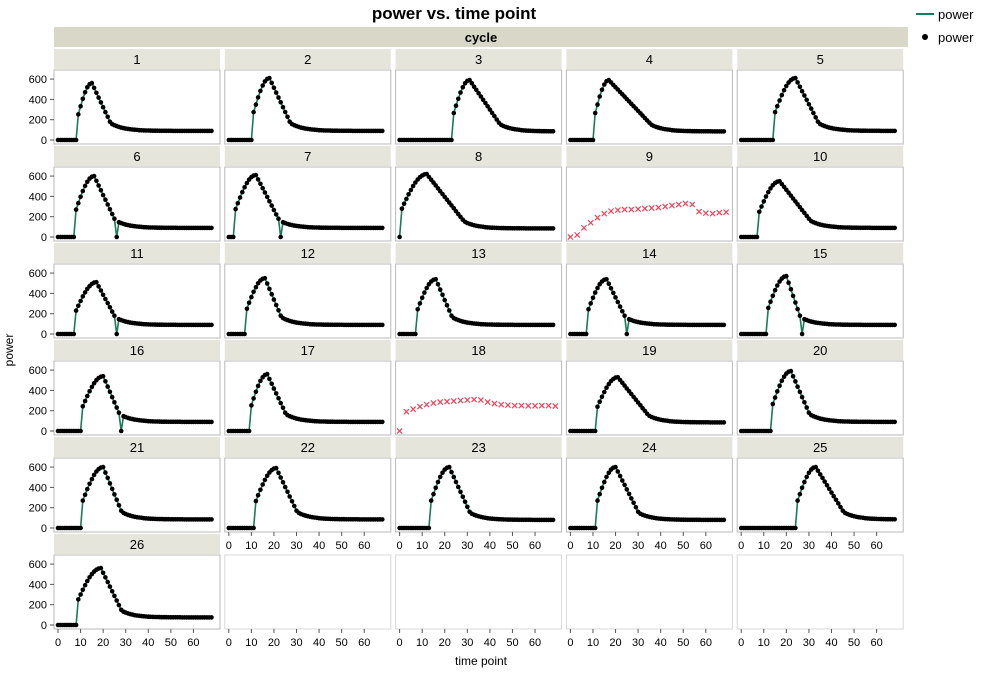 This screenshot has width=999, height=678. I want to click on panel-label-13: 13, so click(478, 253).